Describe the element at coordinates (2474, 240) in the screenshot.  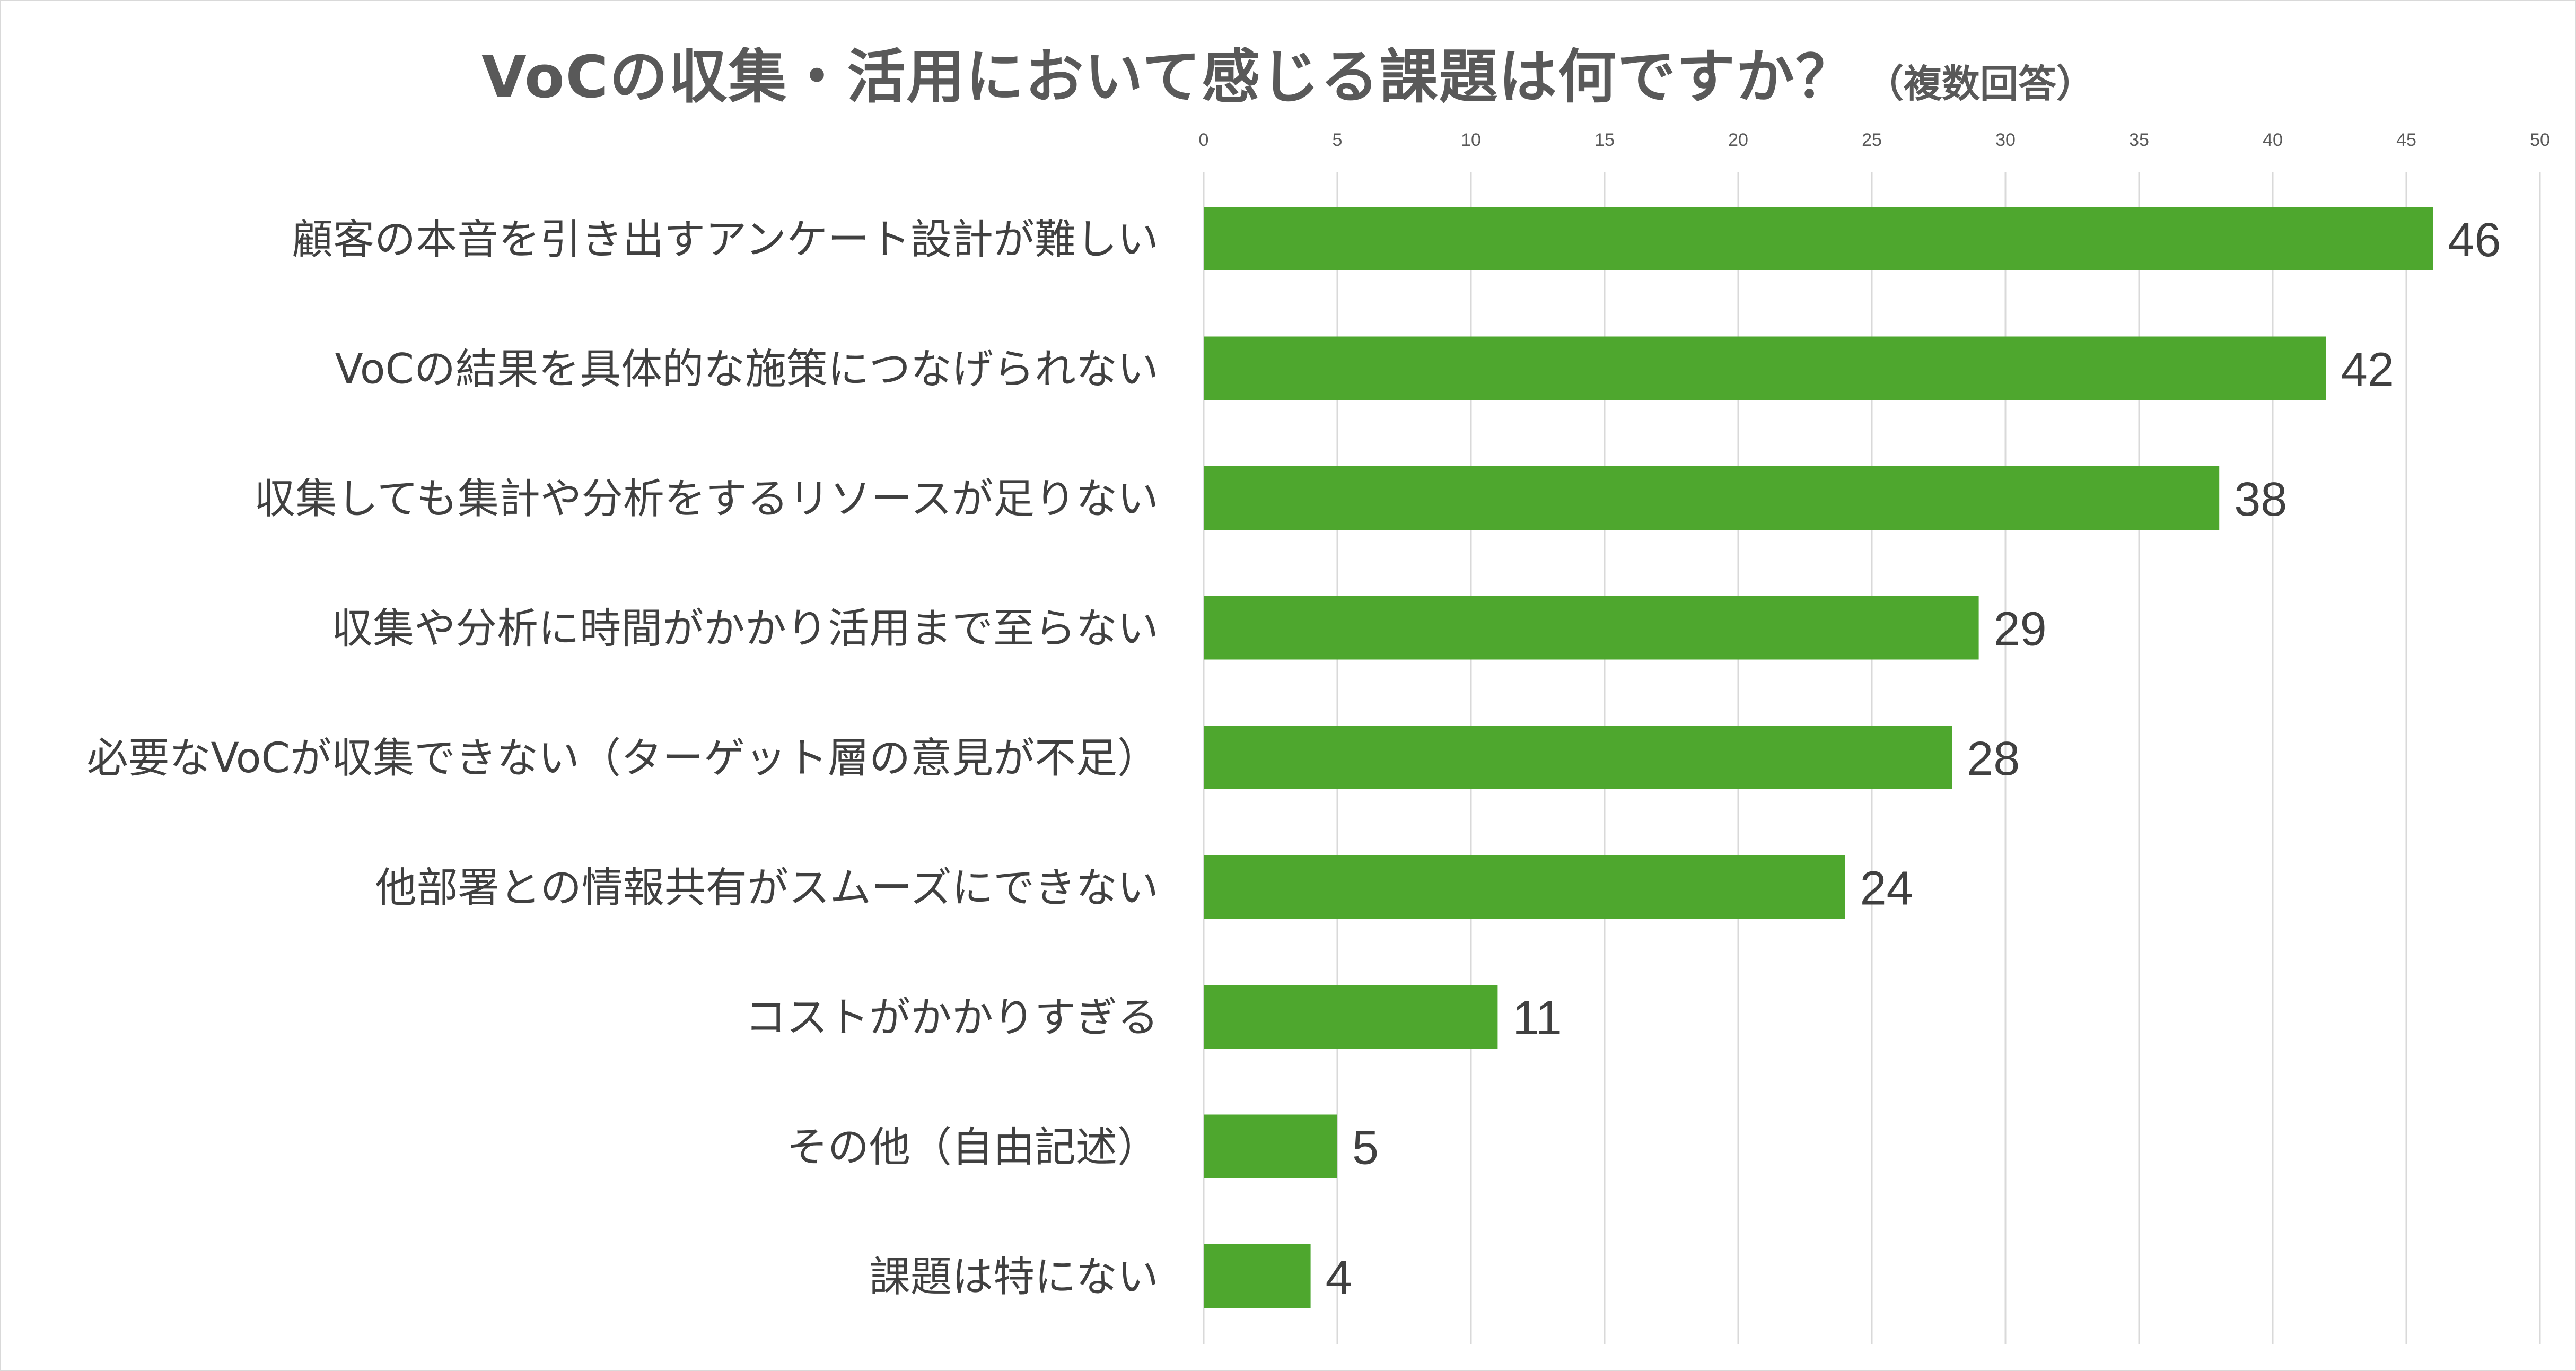
I see `data-label: 46` at that location.